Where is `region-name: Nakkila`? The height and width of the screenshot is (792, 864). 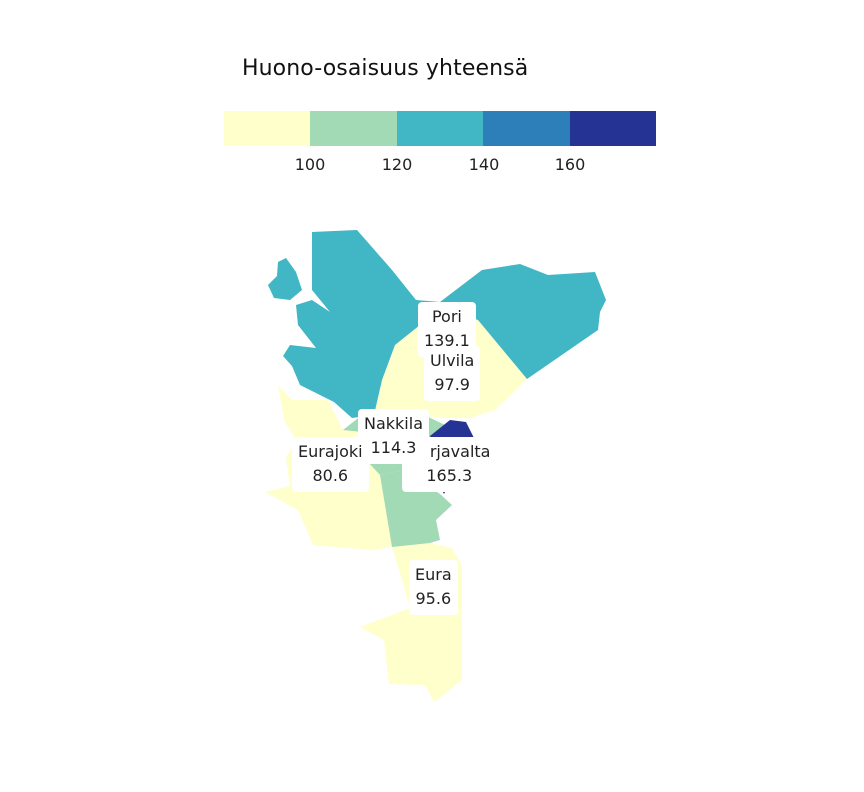
region-name: Nakkila is located at coordinates (393, 423).